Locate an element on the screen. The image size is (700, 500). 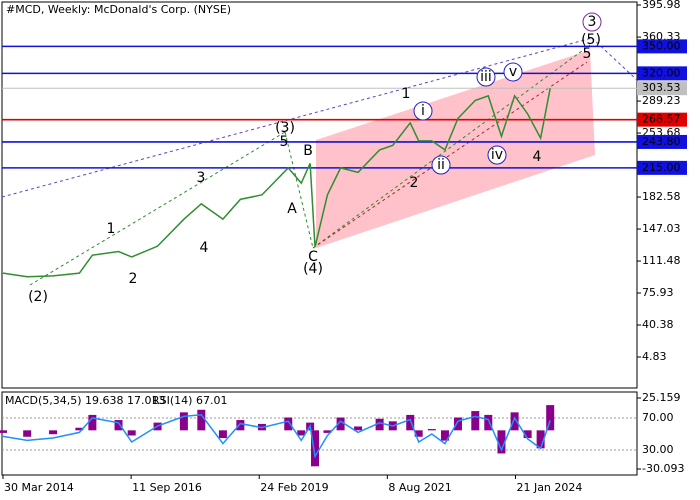
x-tick-label: 11 Sep 2016 is located at coordinates (167, 487).